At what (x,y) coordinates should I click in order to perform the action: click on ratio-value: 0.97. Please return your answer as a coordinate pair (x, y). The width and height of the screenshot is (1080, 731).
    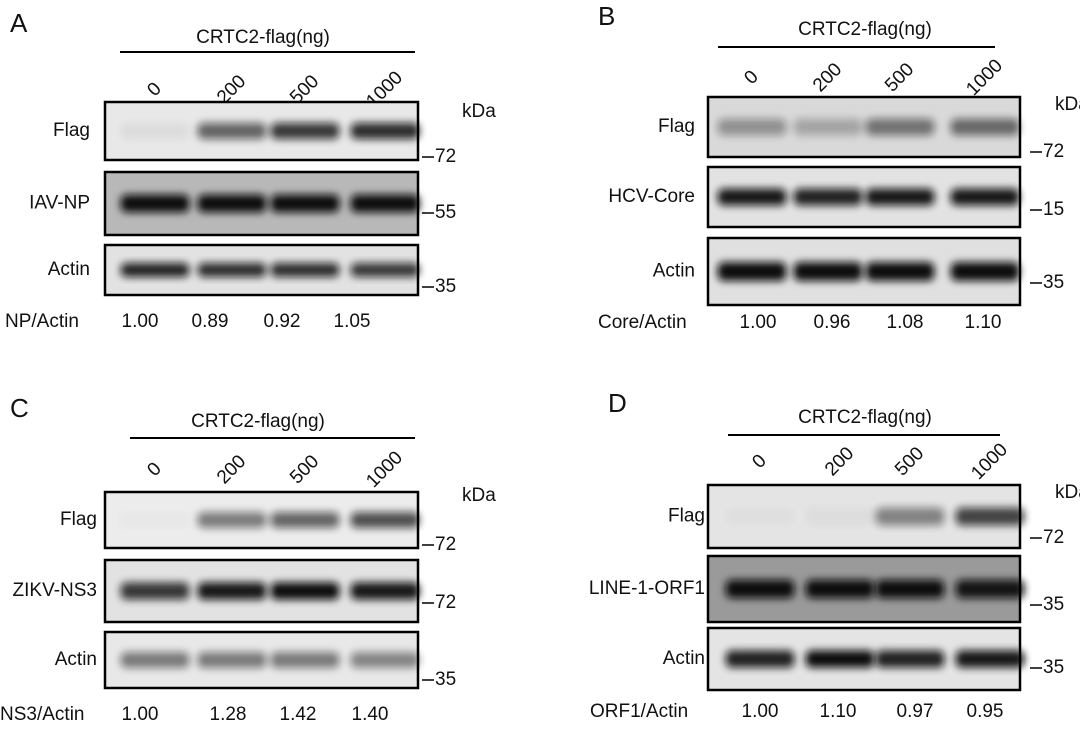
    Looking at the image, I should click on (915, 711).